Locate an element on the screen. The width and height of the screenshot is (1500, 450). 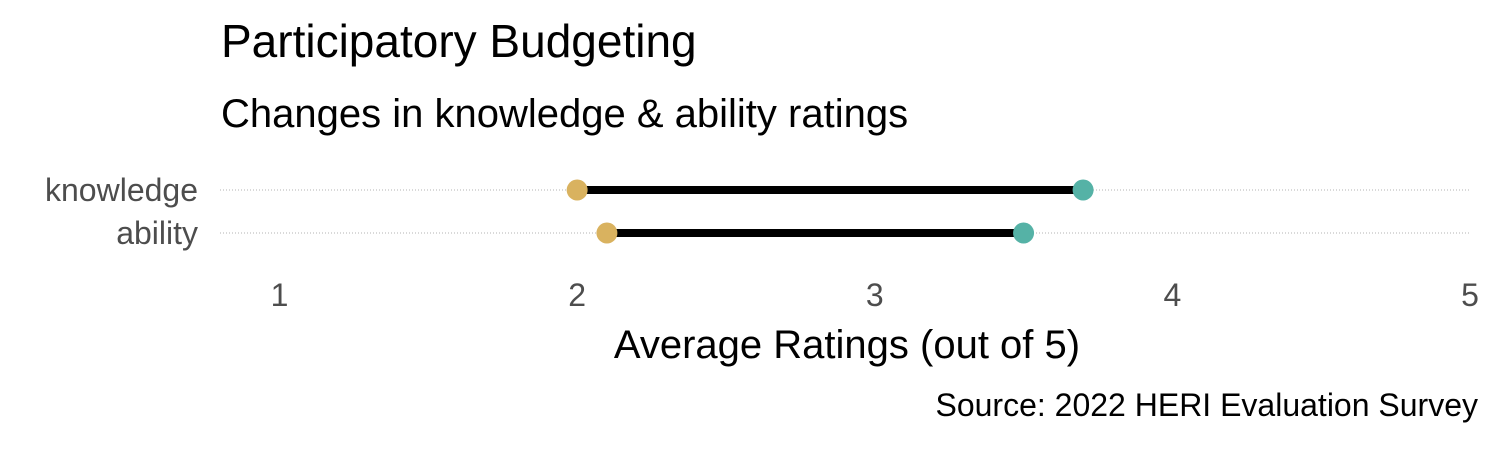
segment-layer is located at coordinates (830, 211).